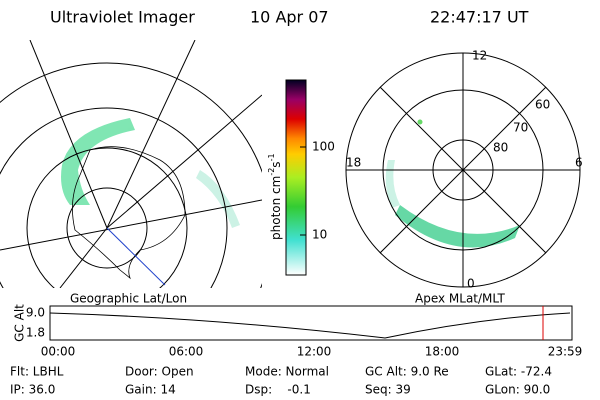 Image resolution: width=600 pixels, height=400 pixels. I want to click on status-field: Dsp: -0.1, so click(278, 390).